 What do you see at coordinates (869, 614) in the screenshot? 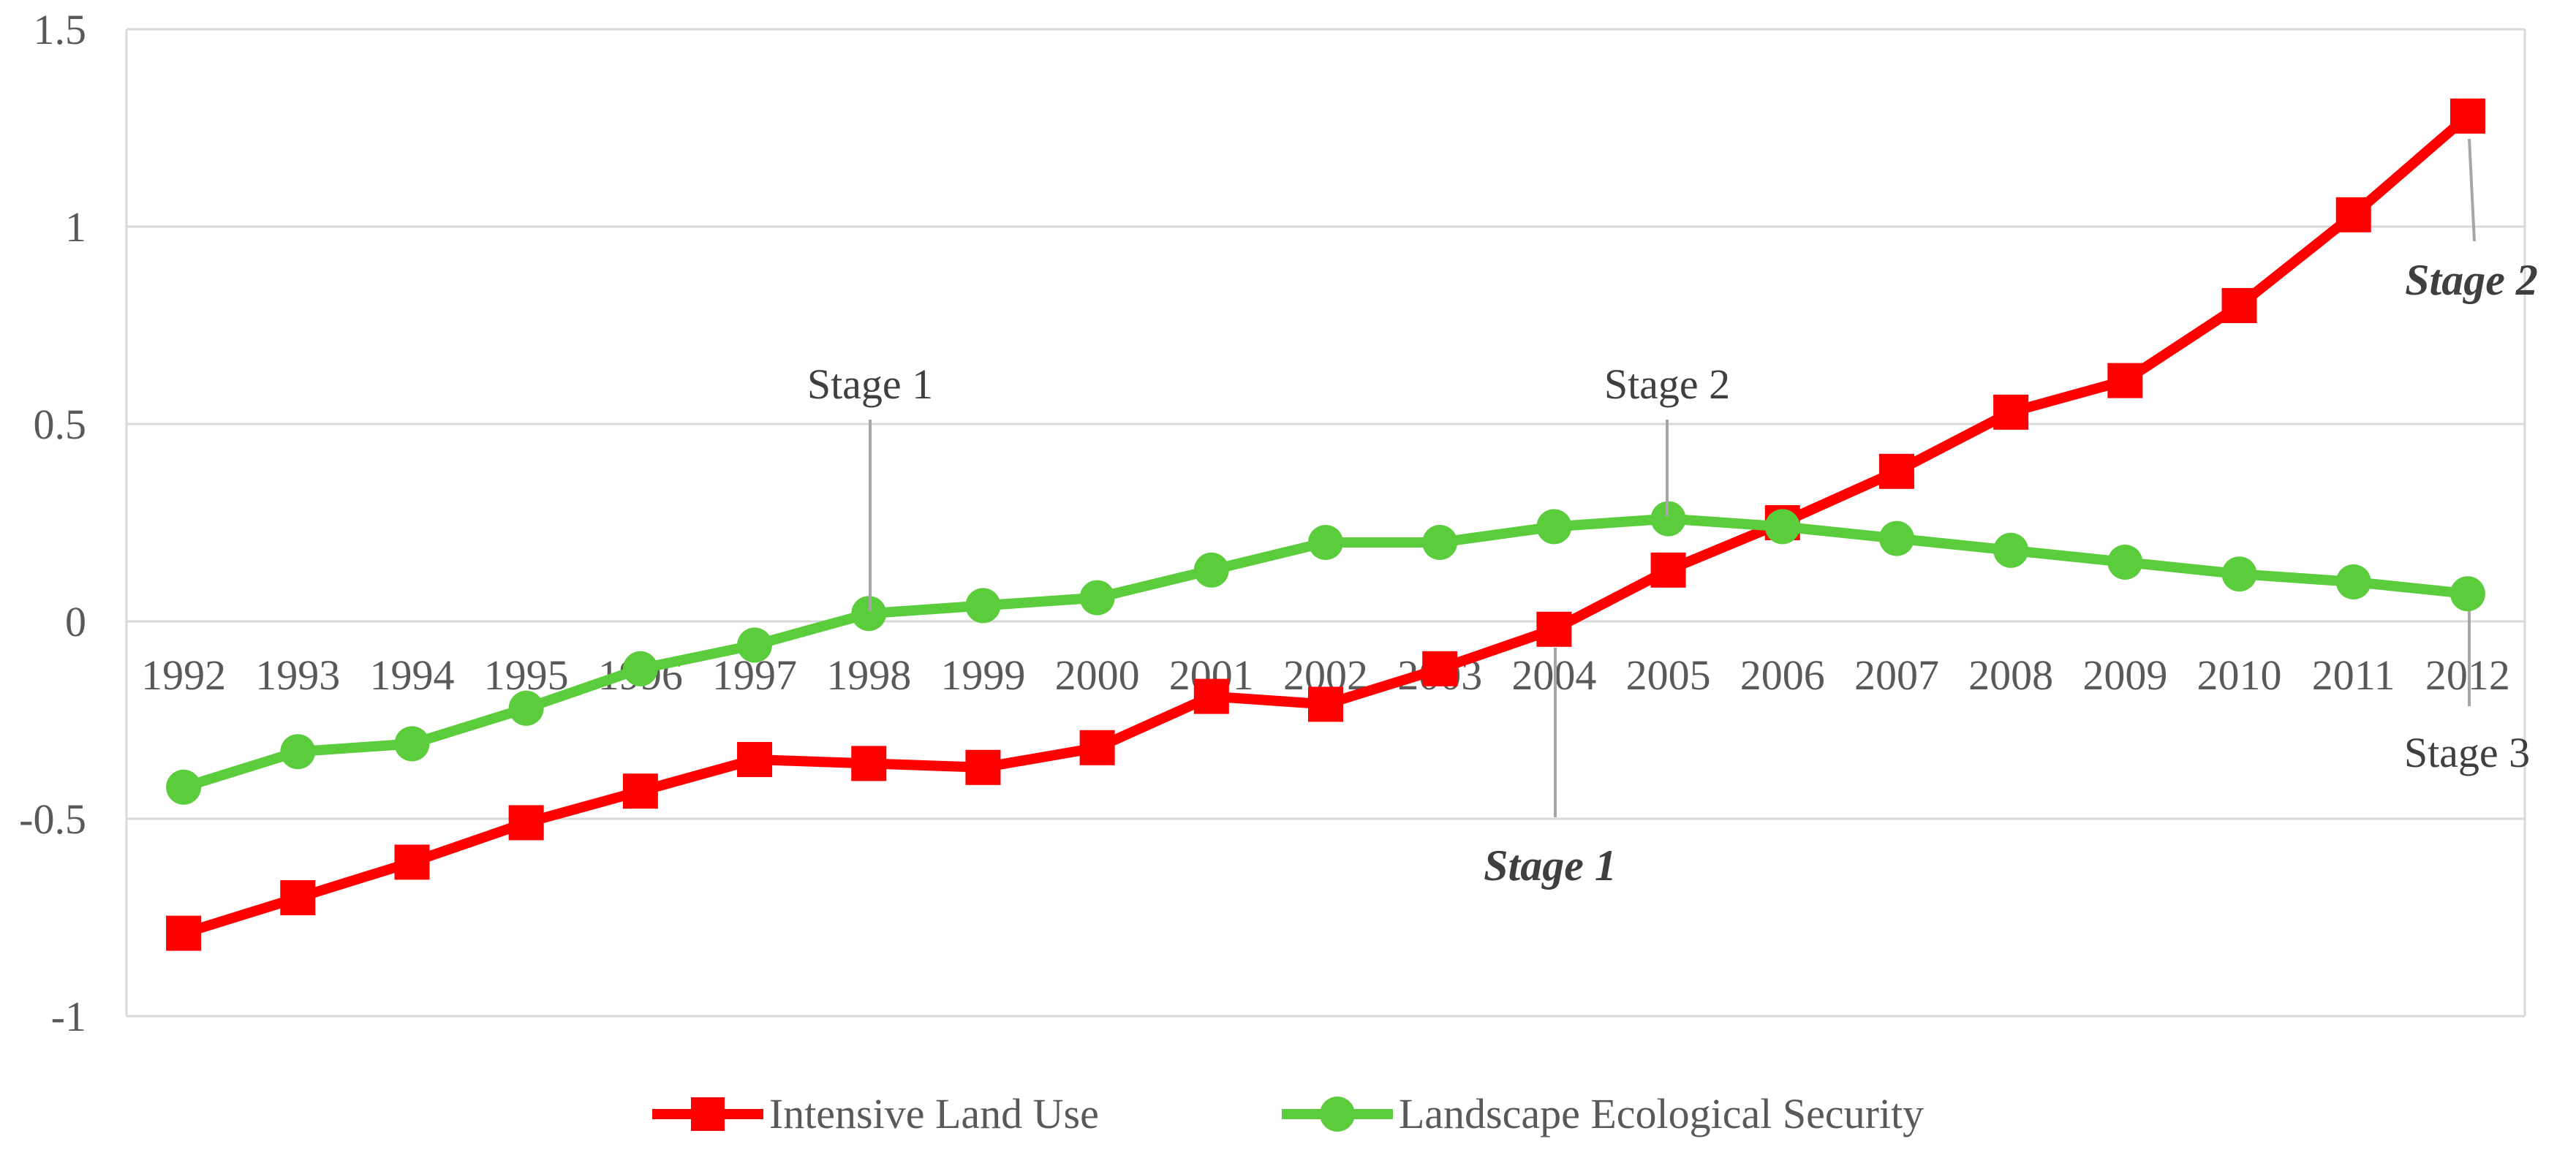
I see `series-landscape-ecological-security-marker-1998` at bounding box center [869, 614].